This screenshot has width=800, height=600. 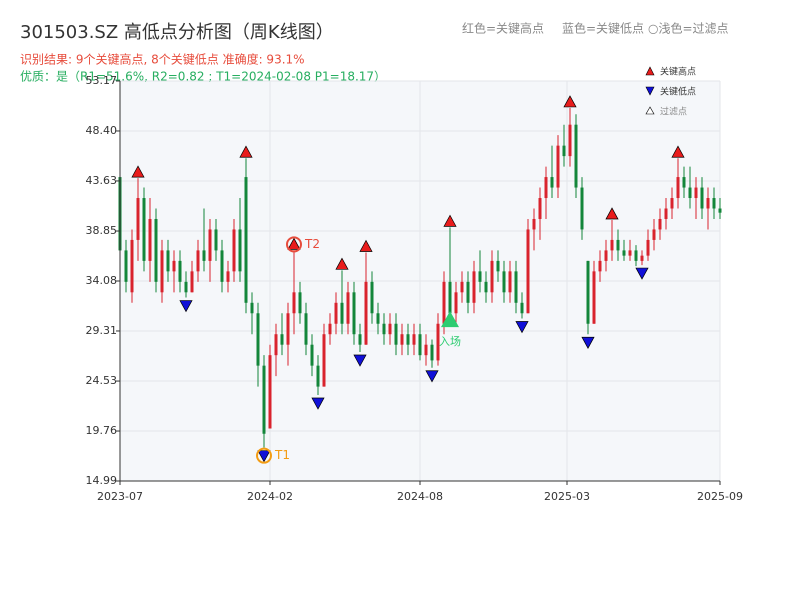 What do you see at coordinates (102, 330) in the screenshot?
I see `y-tick-label: 29.31` at bounding box center [102, 330].